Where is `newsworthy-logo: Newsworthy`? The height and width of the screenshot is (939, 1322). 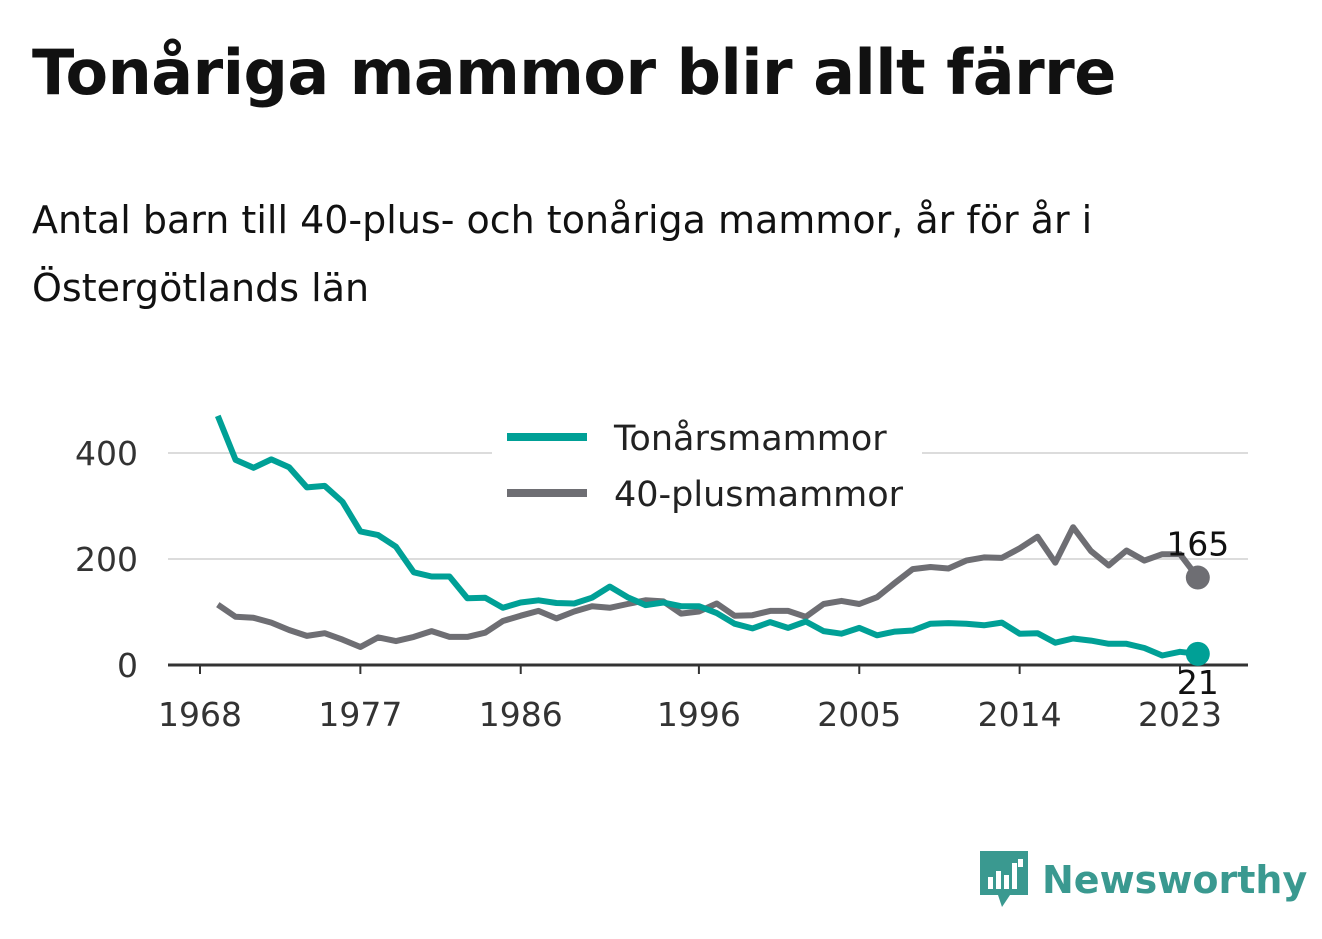
newsworthy-logo: Newsworthy is located at coordinates (1143, 880).